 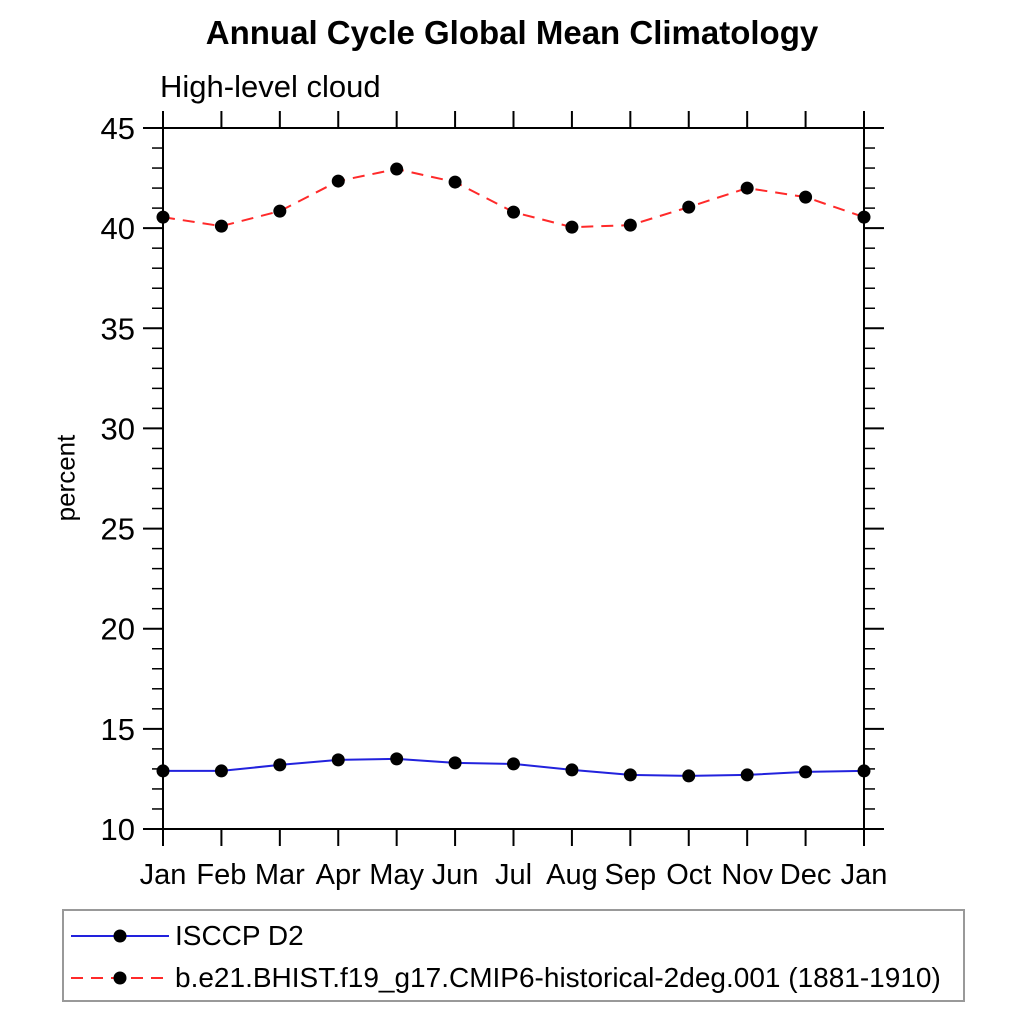 What do you see at coordinates (118, 128) in the screenshot?
I see `y-tick-label: 45` at bounding box center [118, 128].